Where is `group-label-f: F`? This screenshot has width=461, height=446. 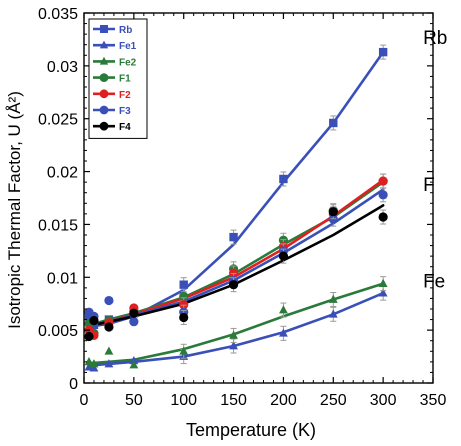
group-label-f: F is located at coordinates (429, 185).